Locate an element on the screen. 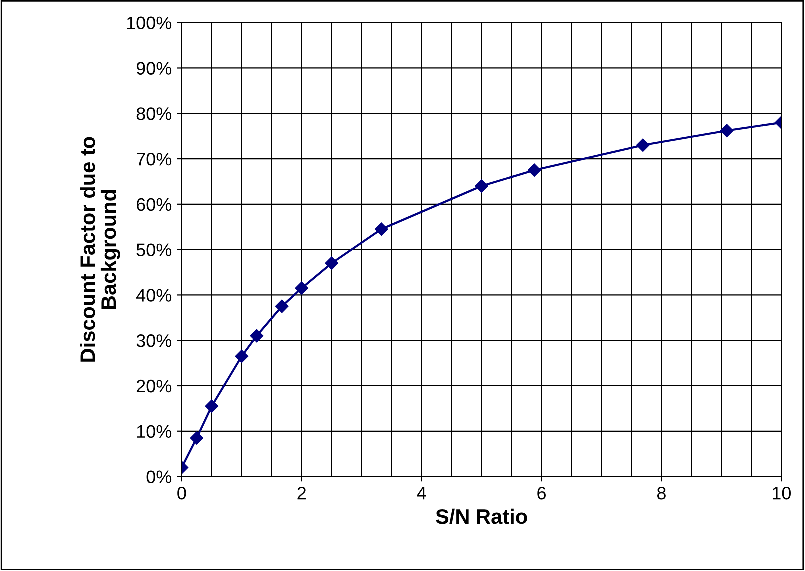  x-tick-label: 10 is located at coordinates (781, 493).